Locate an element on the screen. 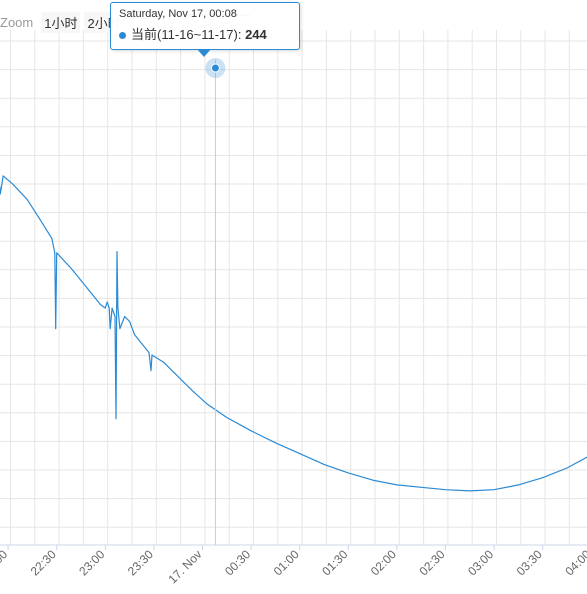  x-tick-label: 01:00 is located at coordinates (286, 562).